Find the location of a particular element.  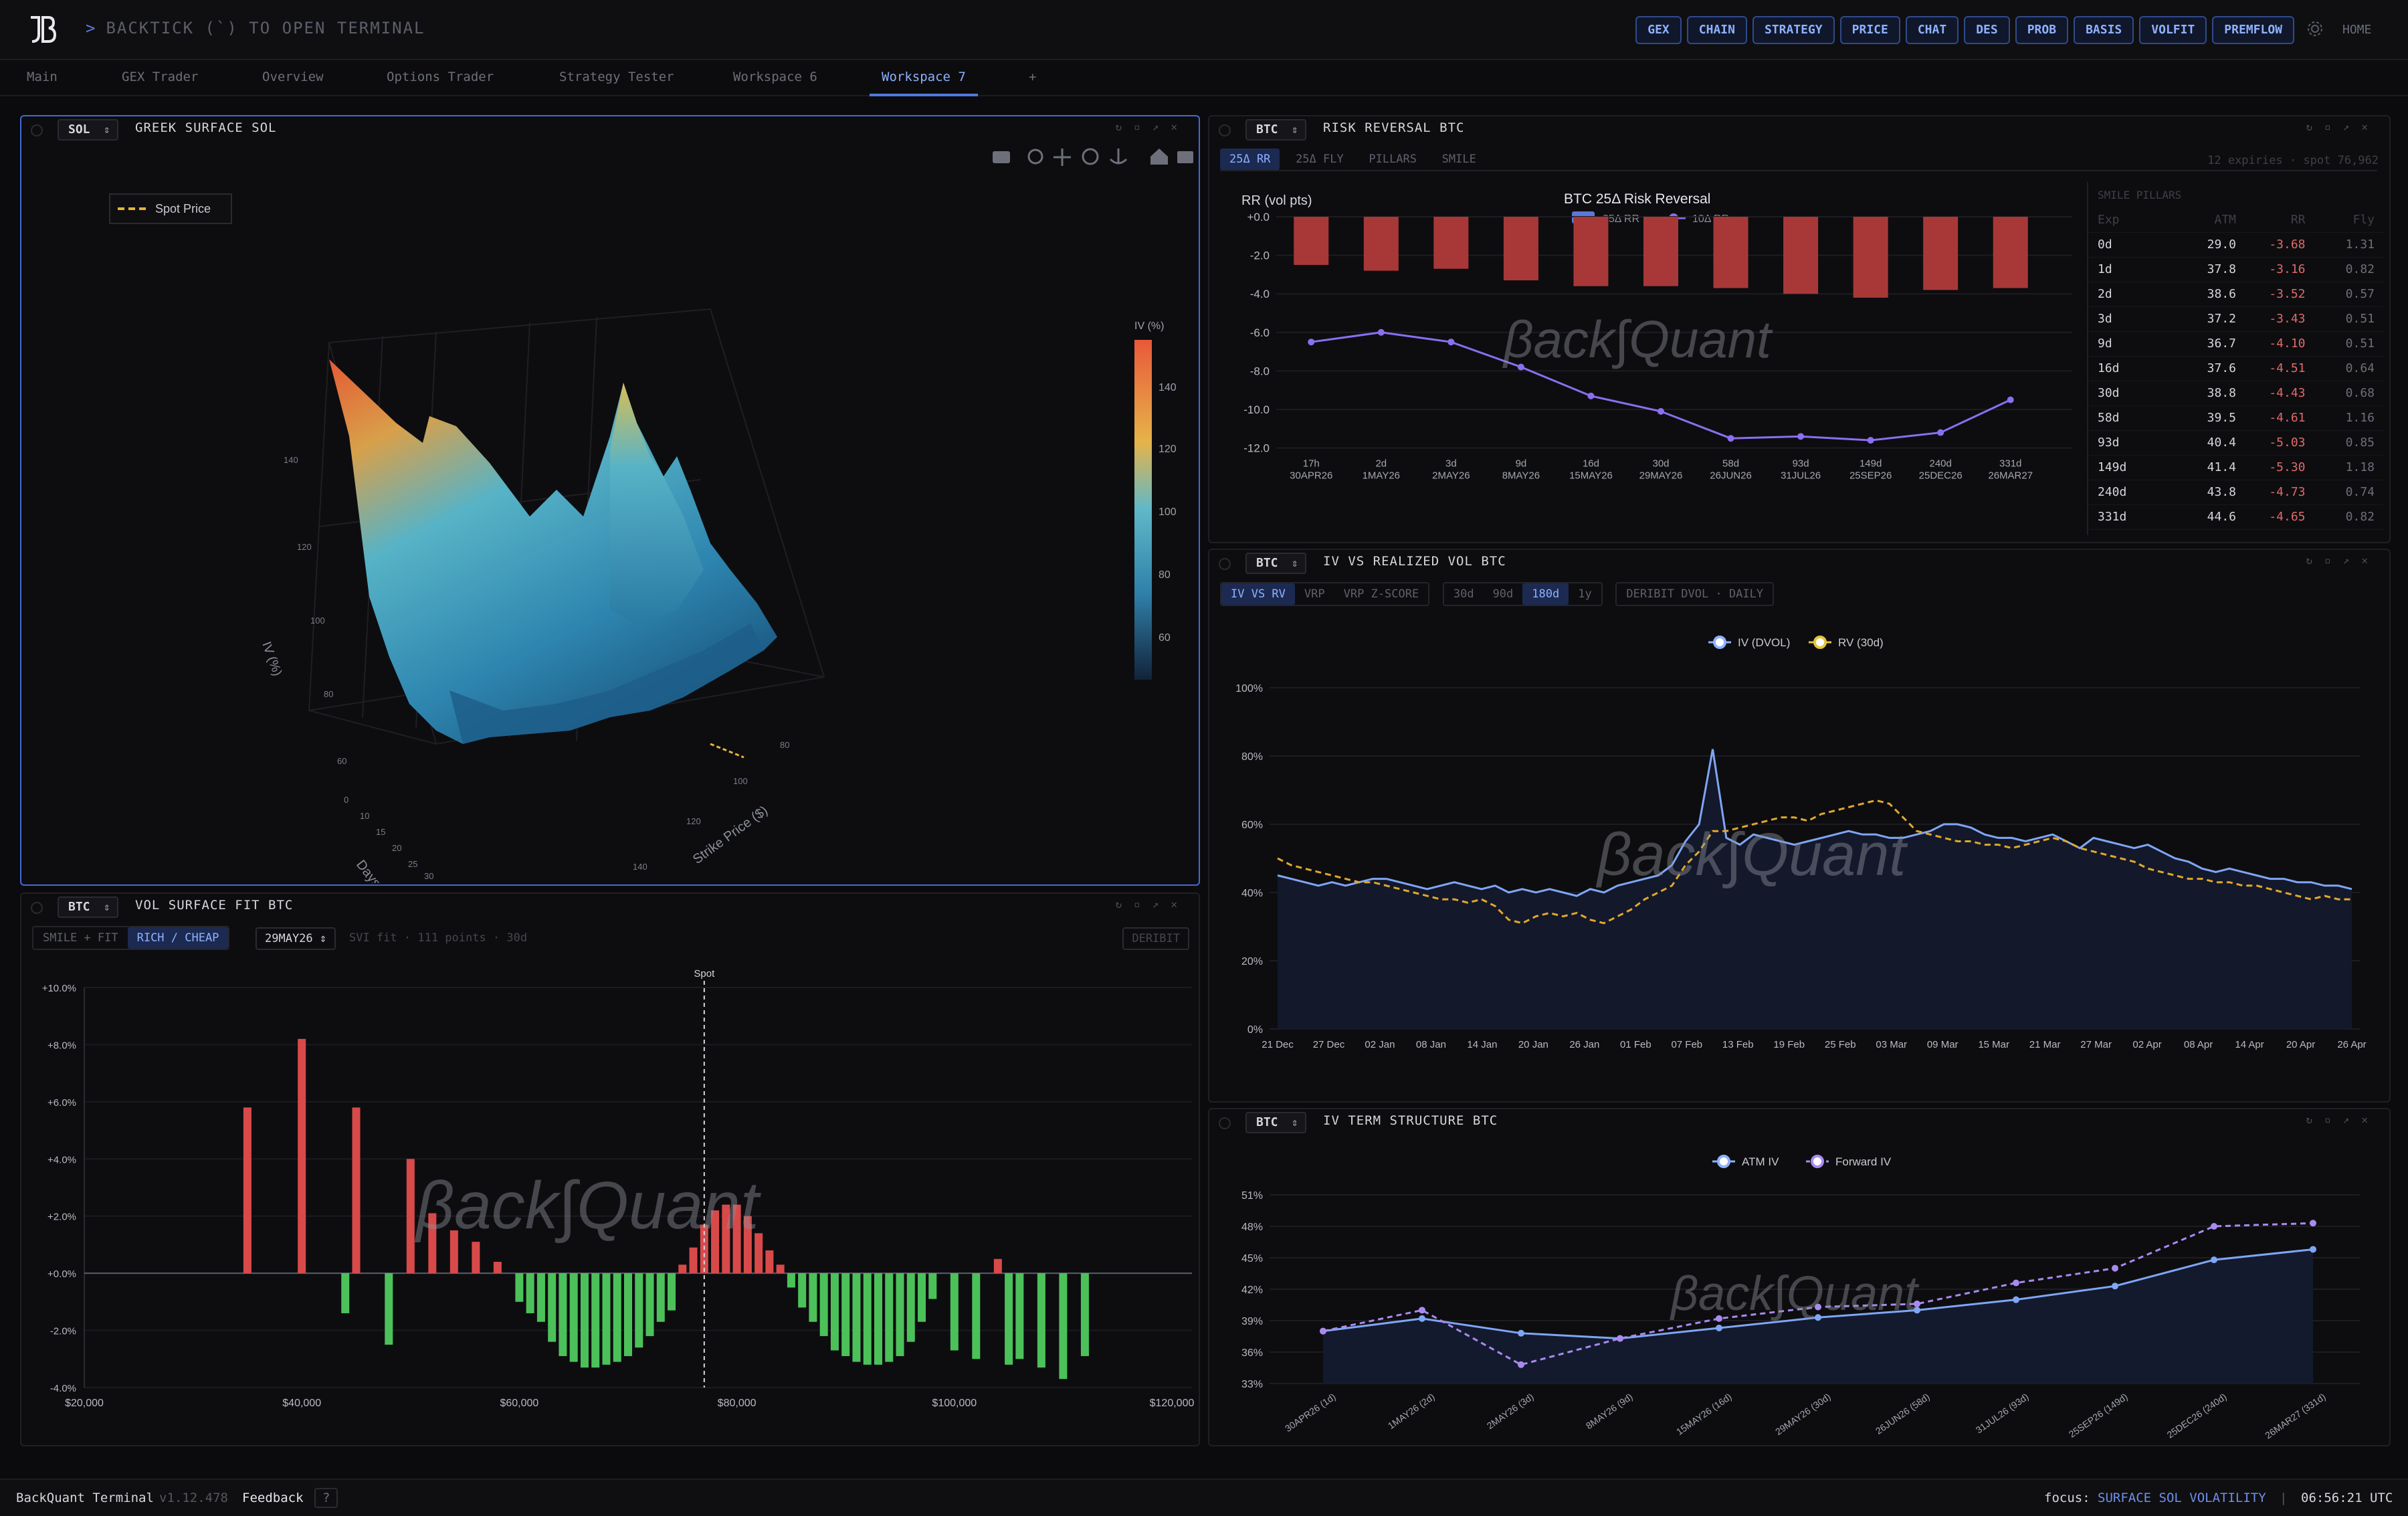

home-link: HOME is located at coordinates (2357, 30).